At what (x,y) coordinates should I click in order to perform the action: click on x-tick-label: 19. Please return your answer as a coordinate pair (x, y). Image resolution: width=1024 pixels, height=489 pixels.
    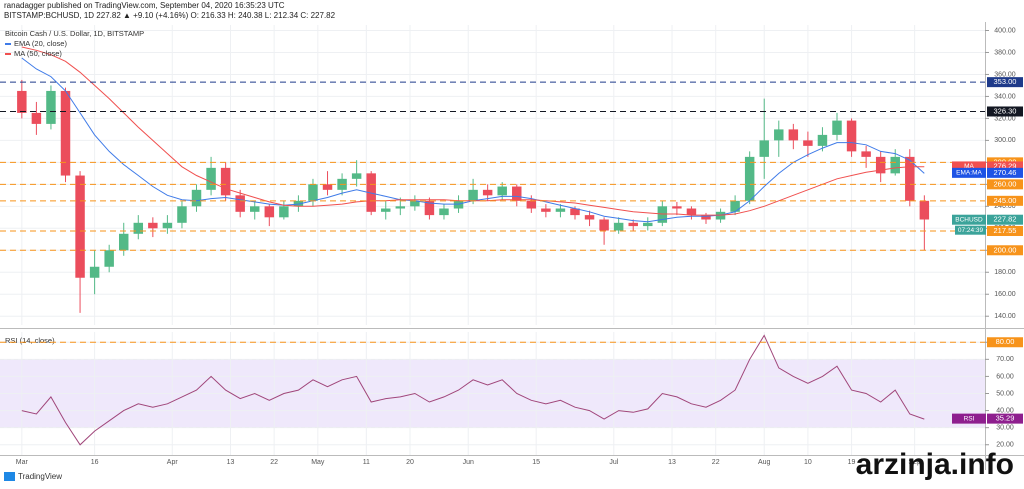
    Looking at the image, I should click on (852, 462).